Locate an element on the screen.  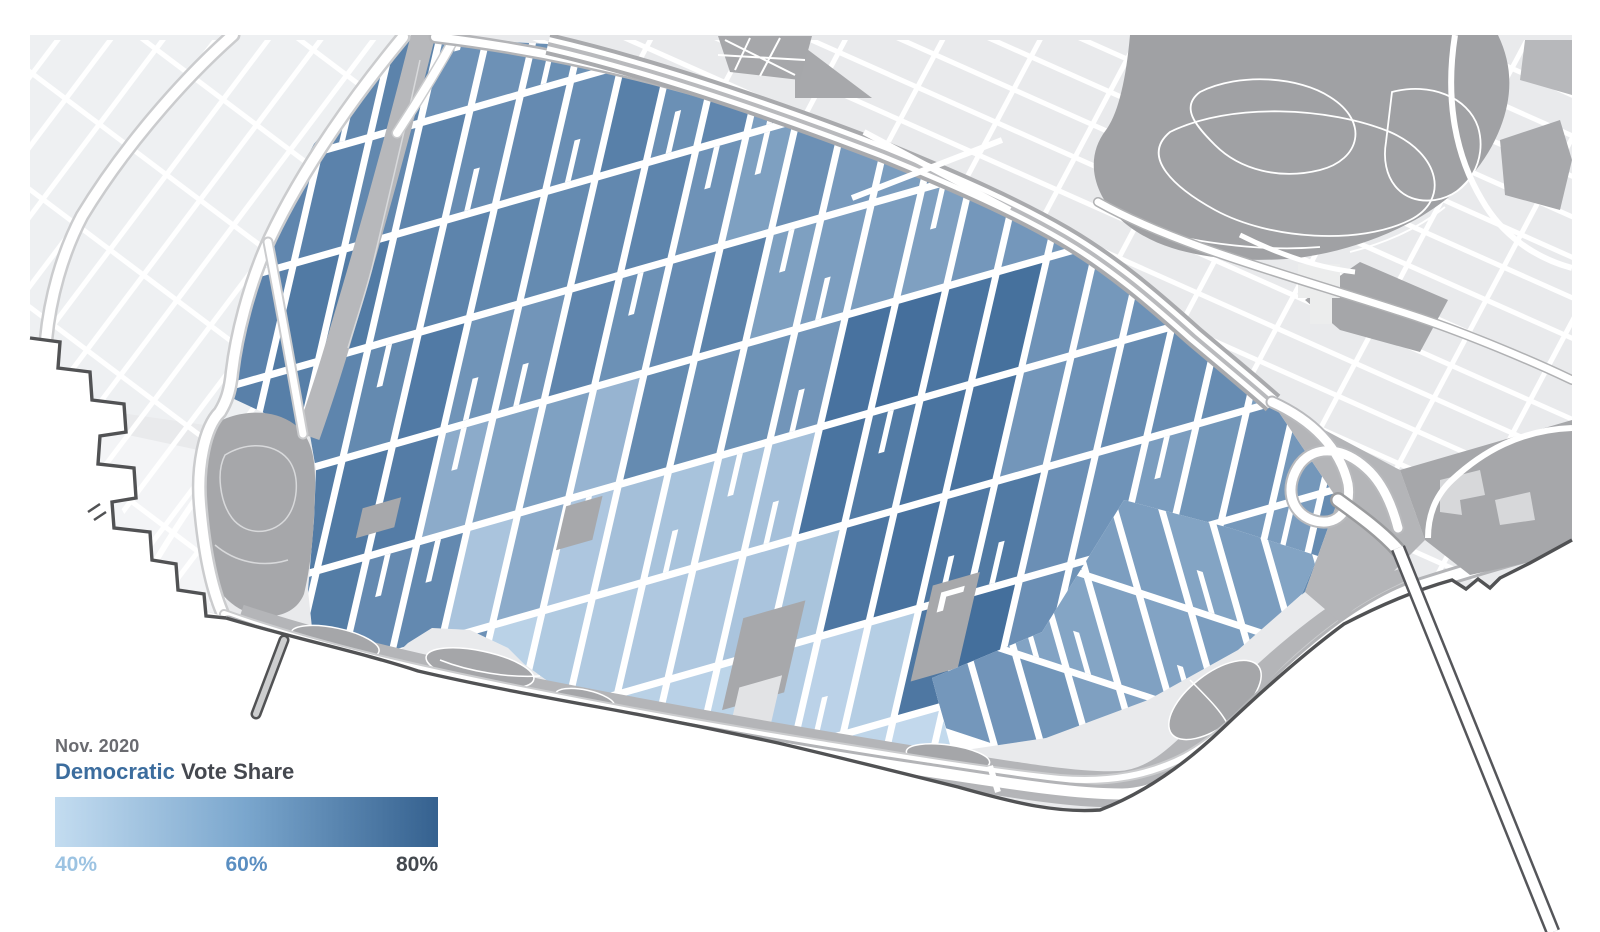
legend-mid-label: 60% is located at coordinates (246, 864).